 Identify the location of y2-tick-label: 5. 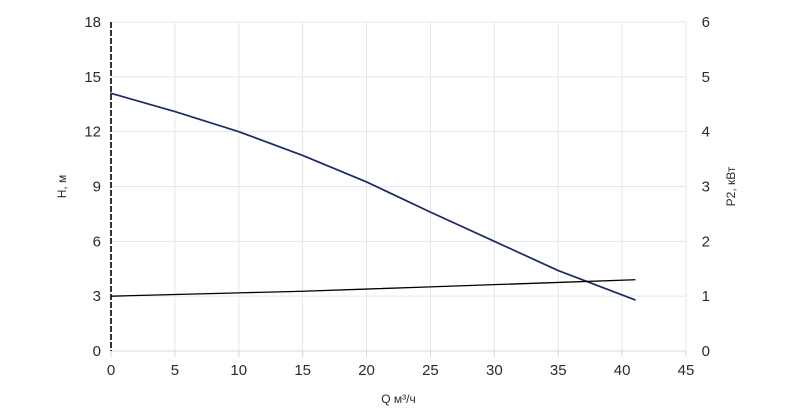
(706, 77).